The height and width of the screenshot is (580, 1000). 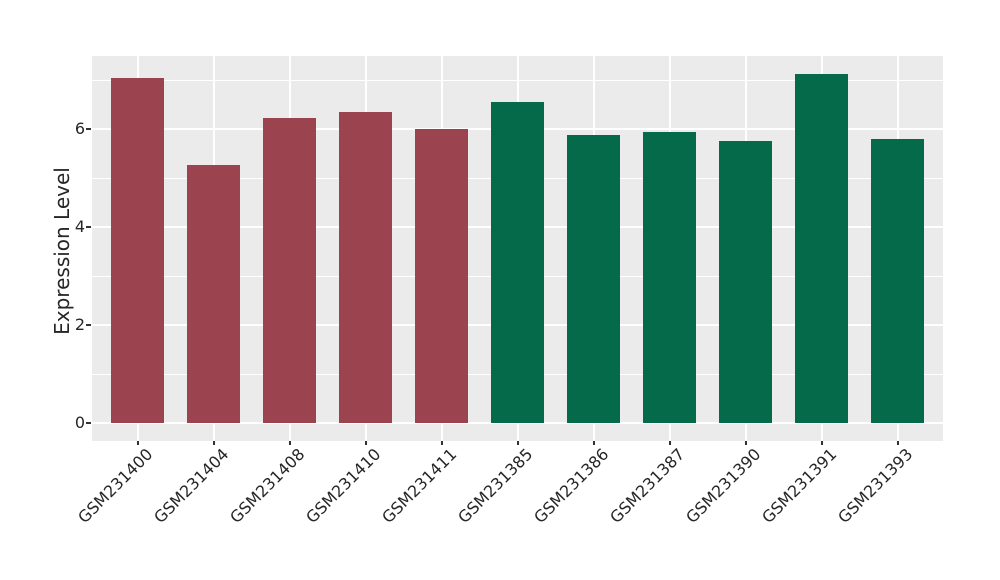 I want to click on bar-GSM231404, so click(x=214, y=294).